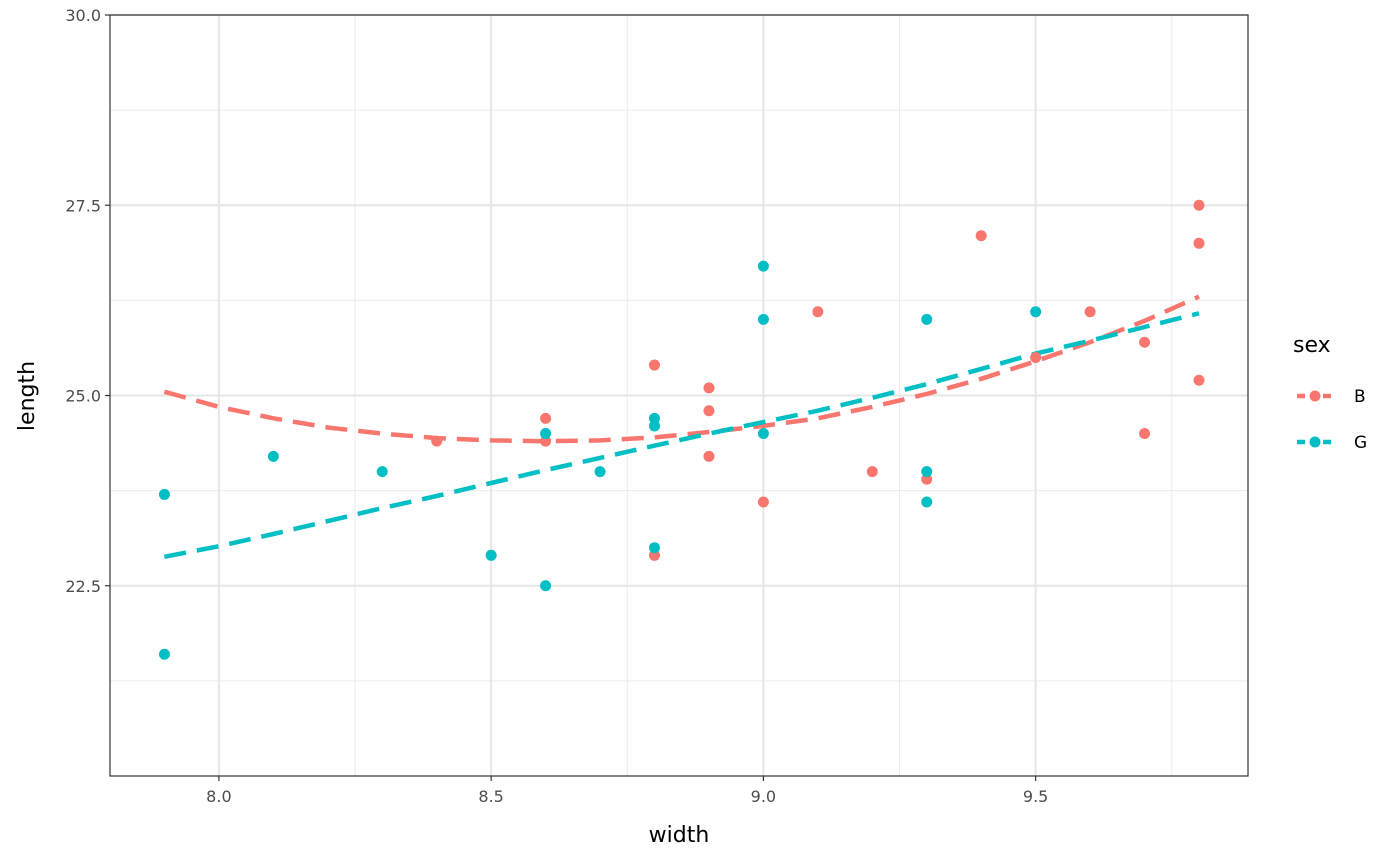 This screenshot has width=1400, height=866. I want to click on x-tick-label: 9.0, so click(763, 796).